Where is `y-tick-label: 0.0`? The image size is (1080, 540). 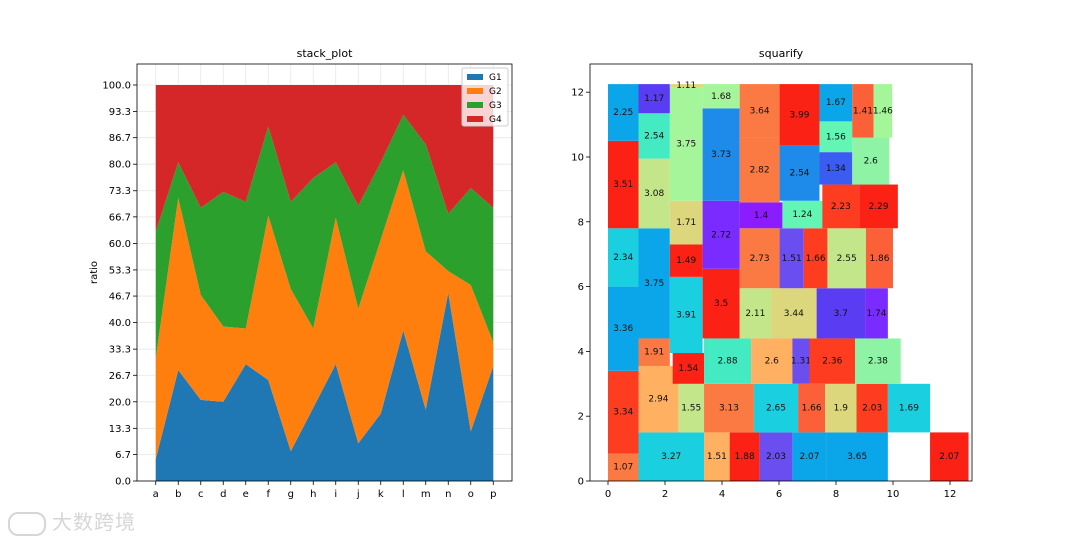
y-tick-label: 0.0 is located at coordinates (123, 482).